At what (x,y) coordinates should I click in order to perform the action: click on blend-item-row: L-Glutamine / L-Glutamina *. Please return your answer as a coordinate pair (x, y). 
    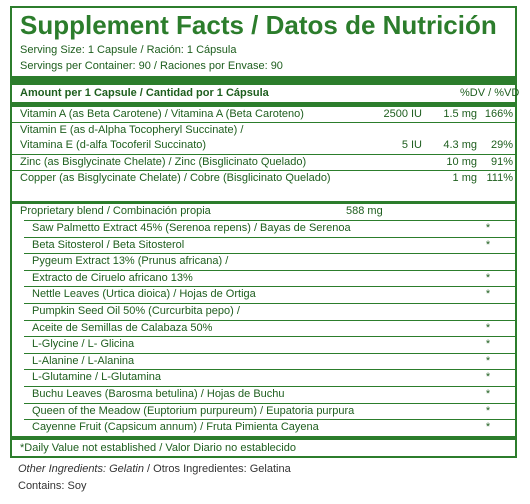
    Looking at the image, I should click on (269, 377).